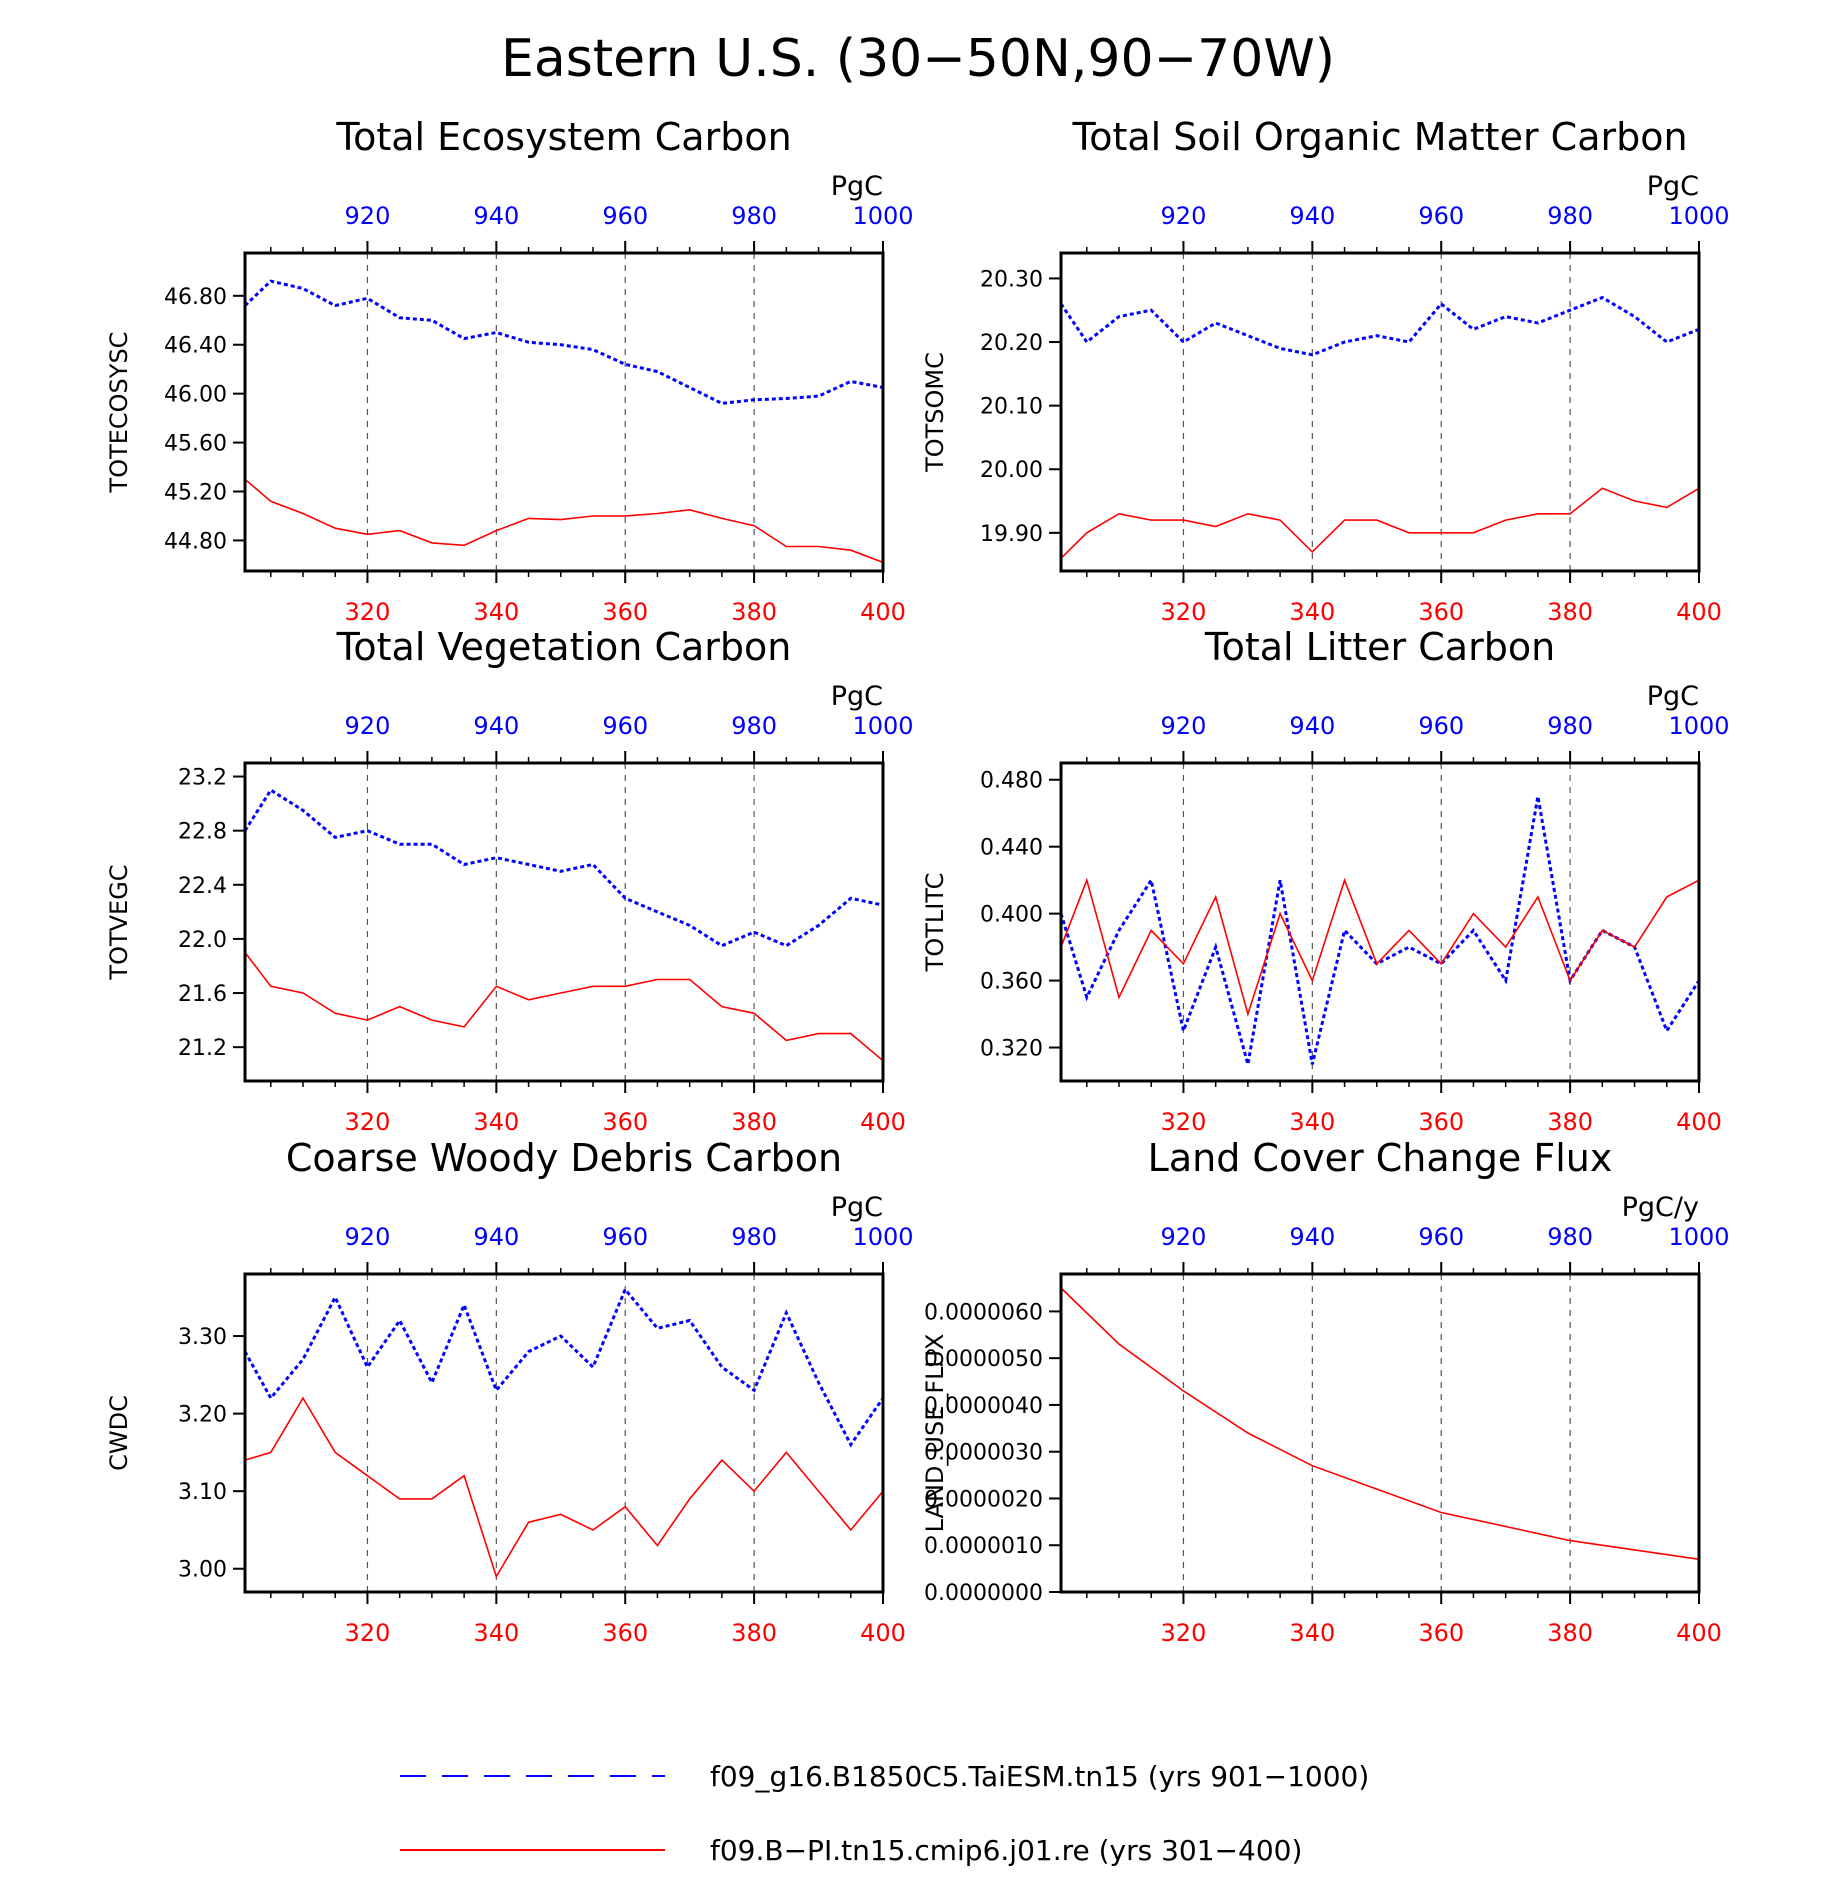  What do you see at coordinates (1379, 647) in the screenshot?
I see `panel-title: Total Litter Carbon` at bounding box center [1379, 647].